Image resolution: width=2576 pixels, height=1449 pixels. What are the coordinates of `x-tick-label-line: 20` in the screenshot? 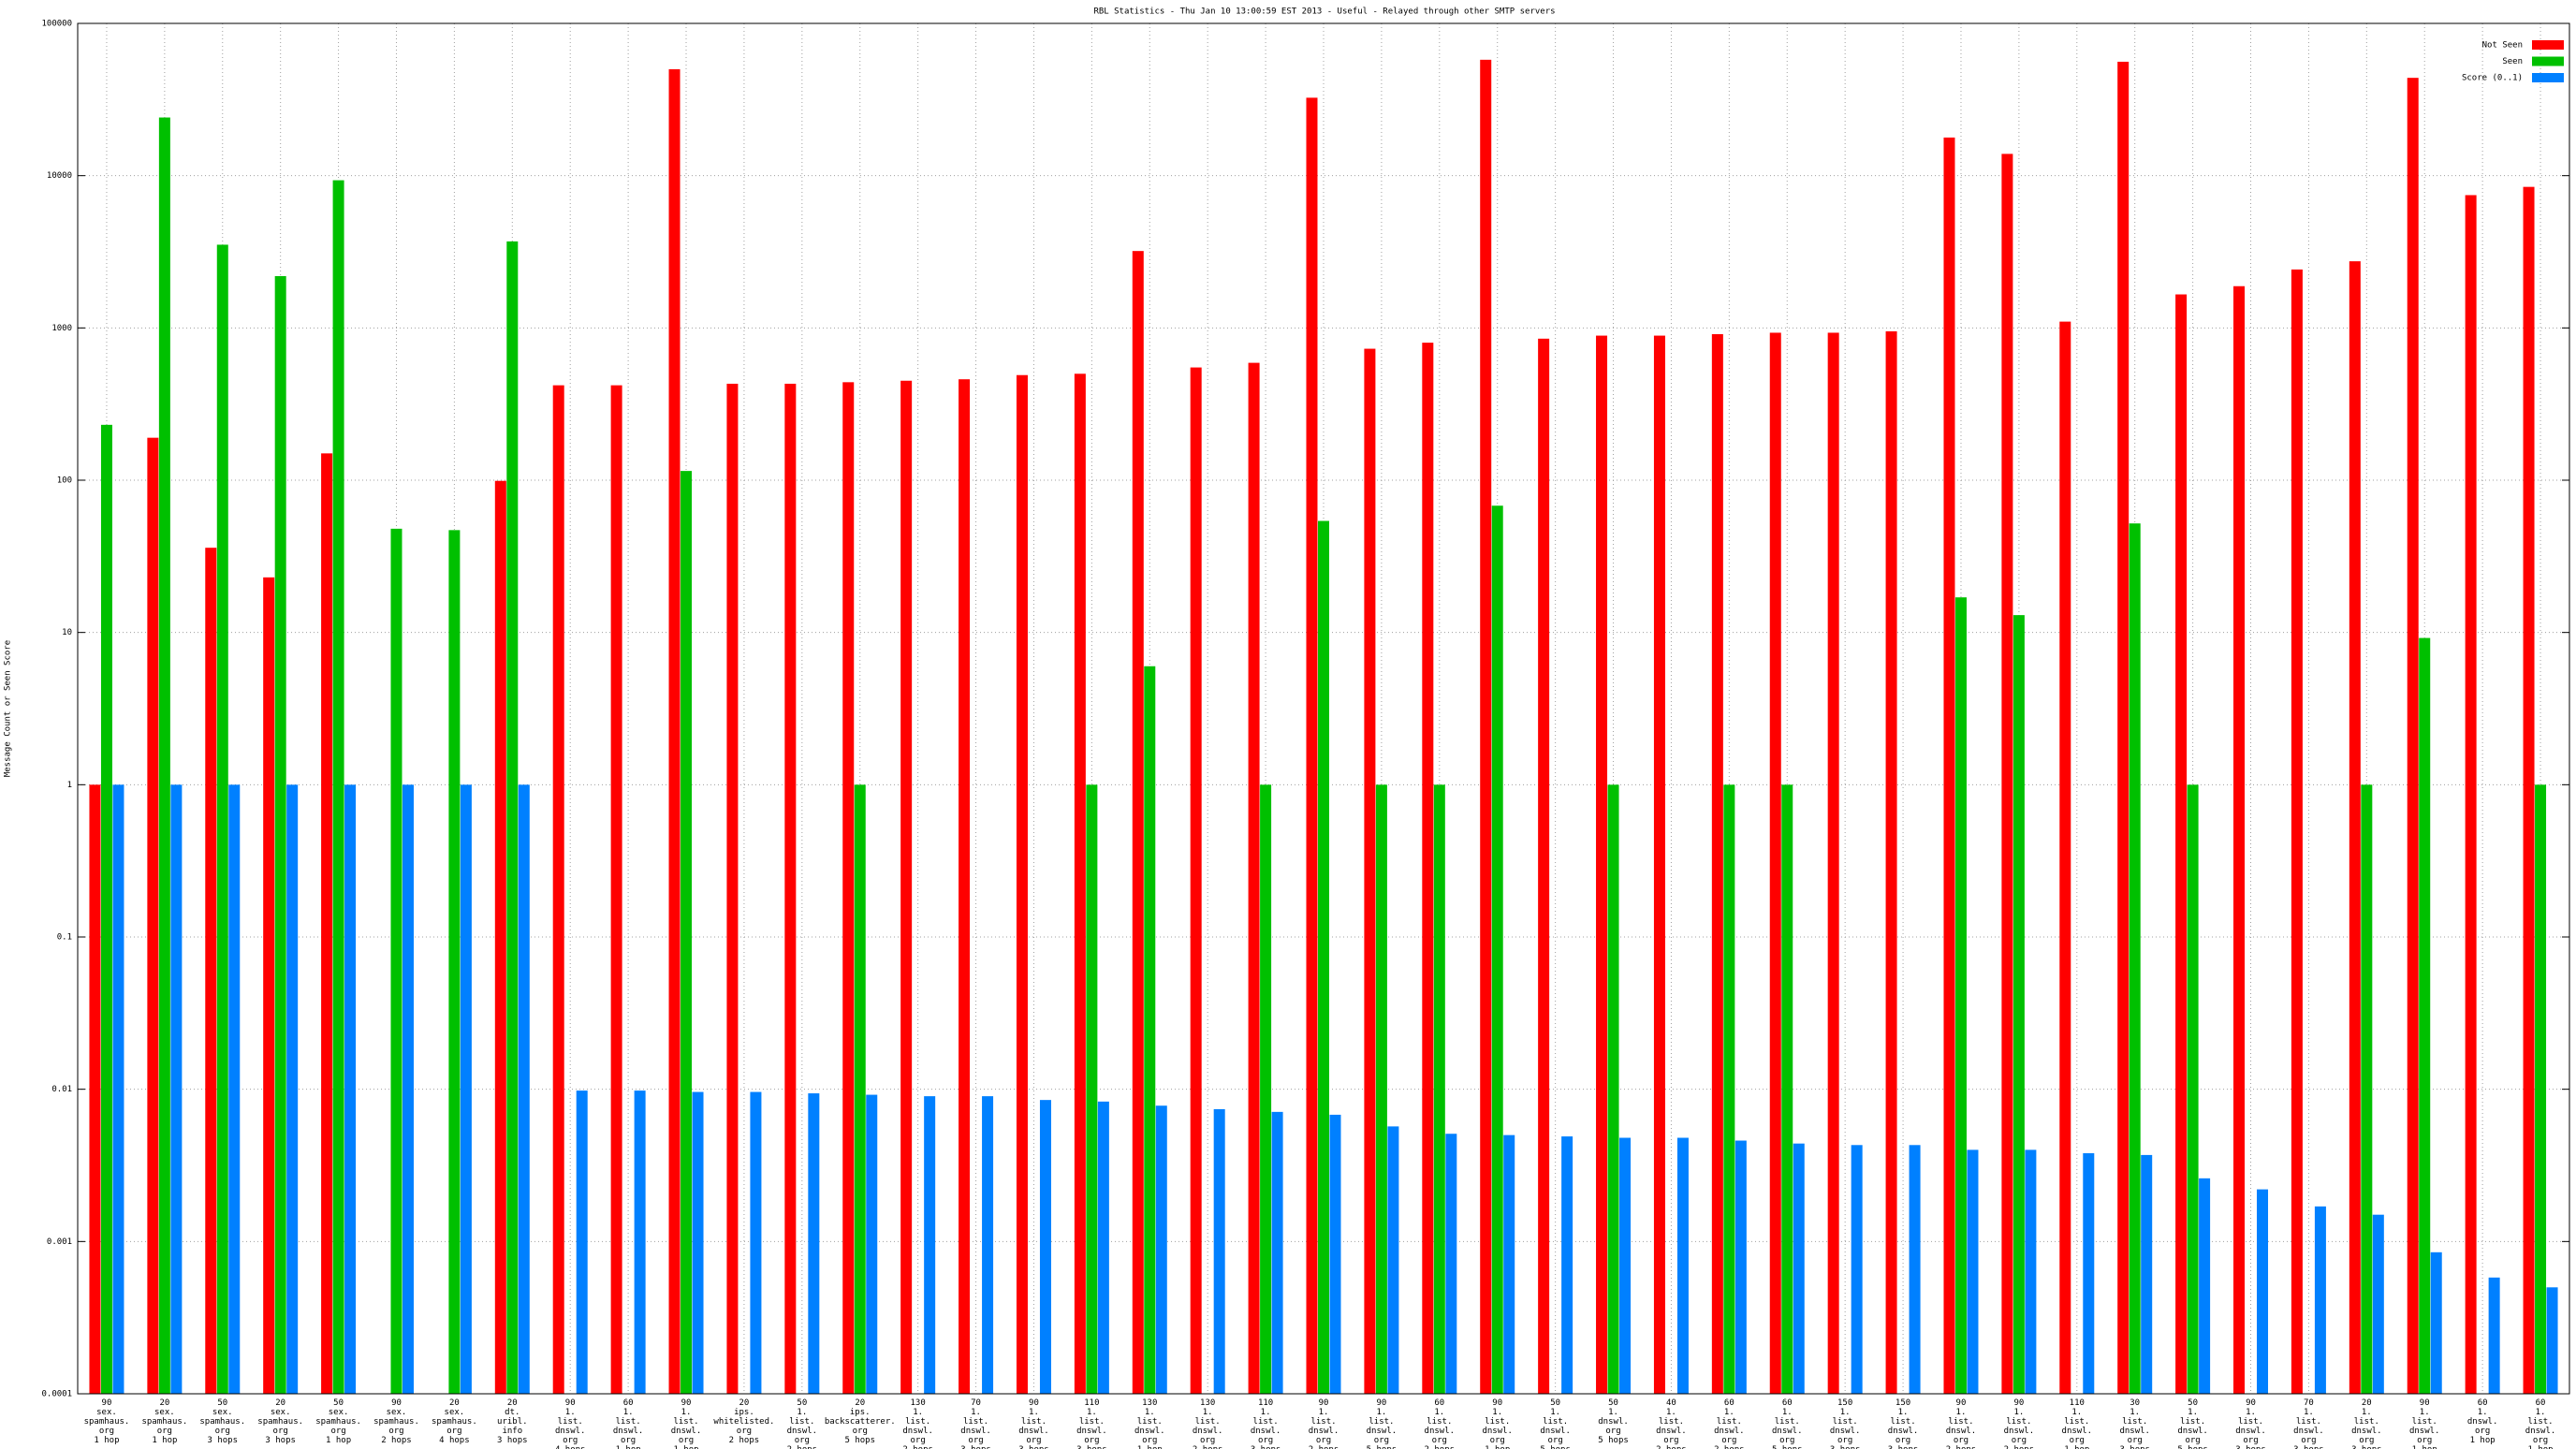 It's located at (280, 1403).